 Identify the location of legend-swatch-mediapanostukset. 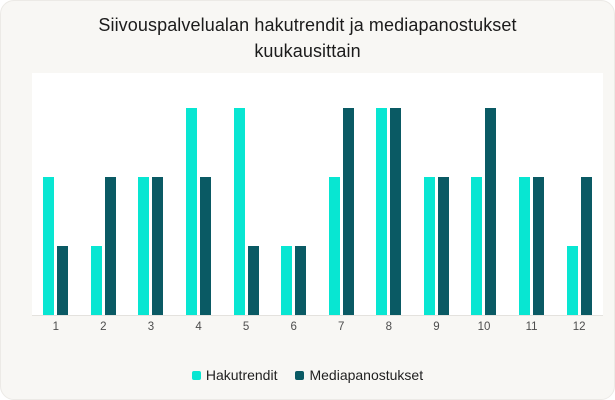
(300, 375).